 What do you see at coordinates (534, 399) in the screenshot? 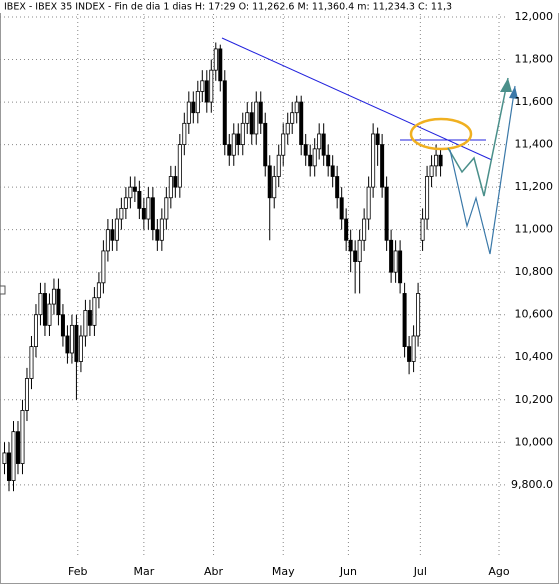
I see `y-tick-label: 10,200` at bounding box center [534, 399].